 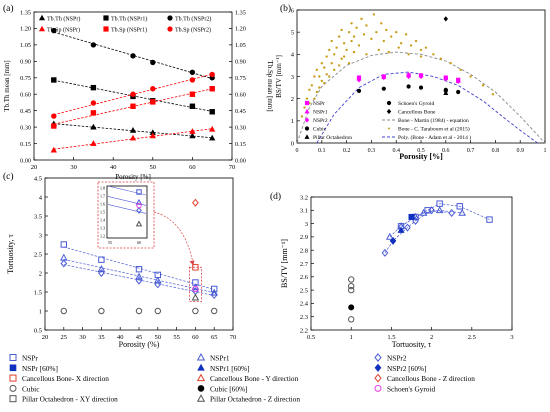 I want to click on y-tick-label: 2.9, so click(x=304, y=237).